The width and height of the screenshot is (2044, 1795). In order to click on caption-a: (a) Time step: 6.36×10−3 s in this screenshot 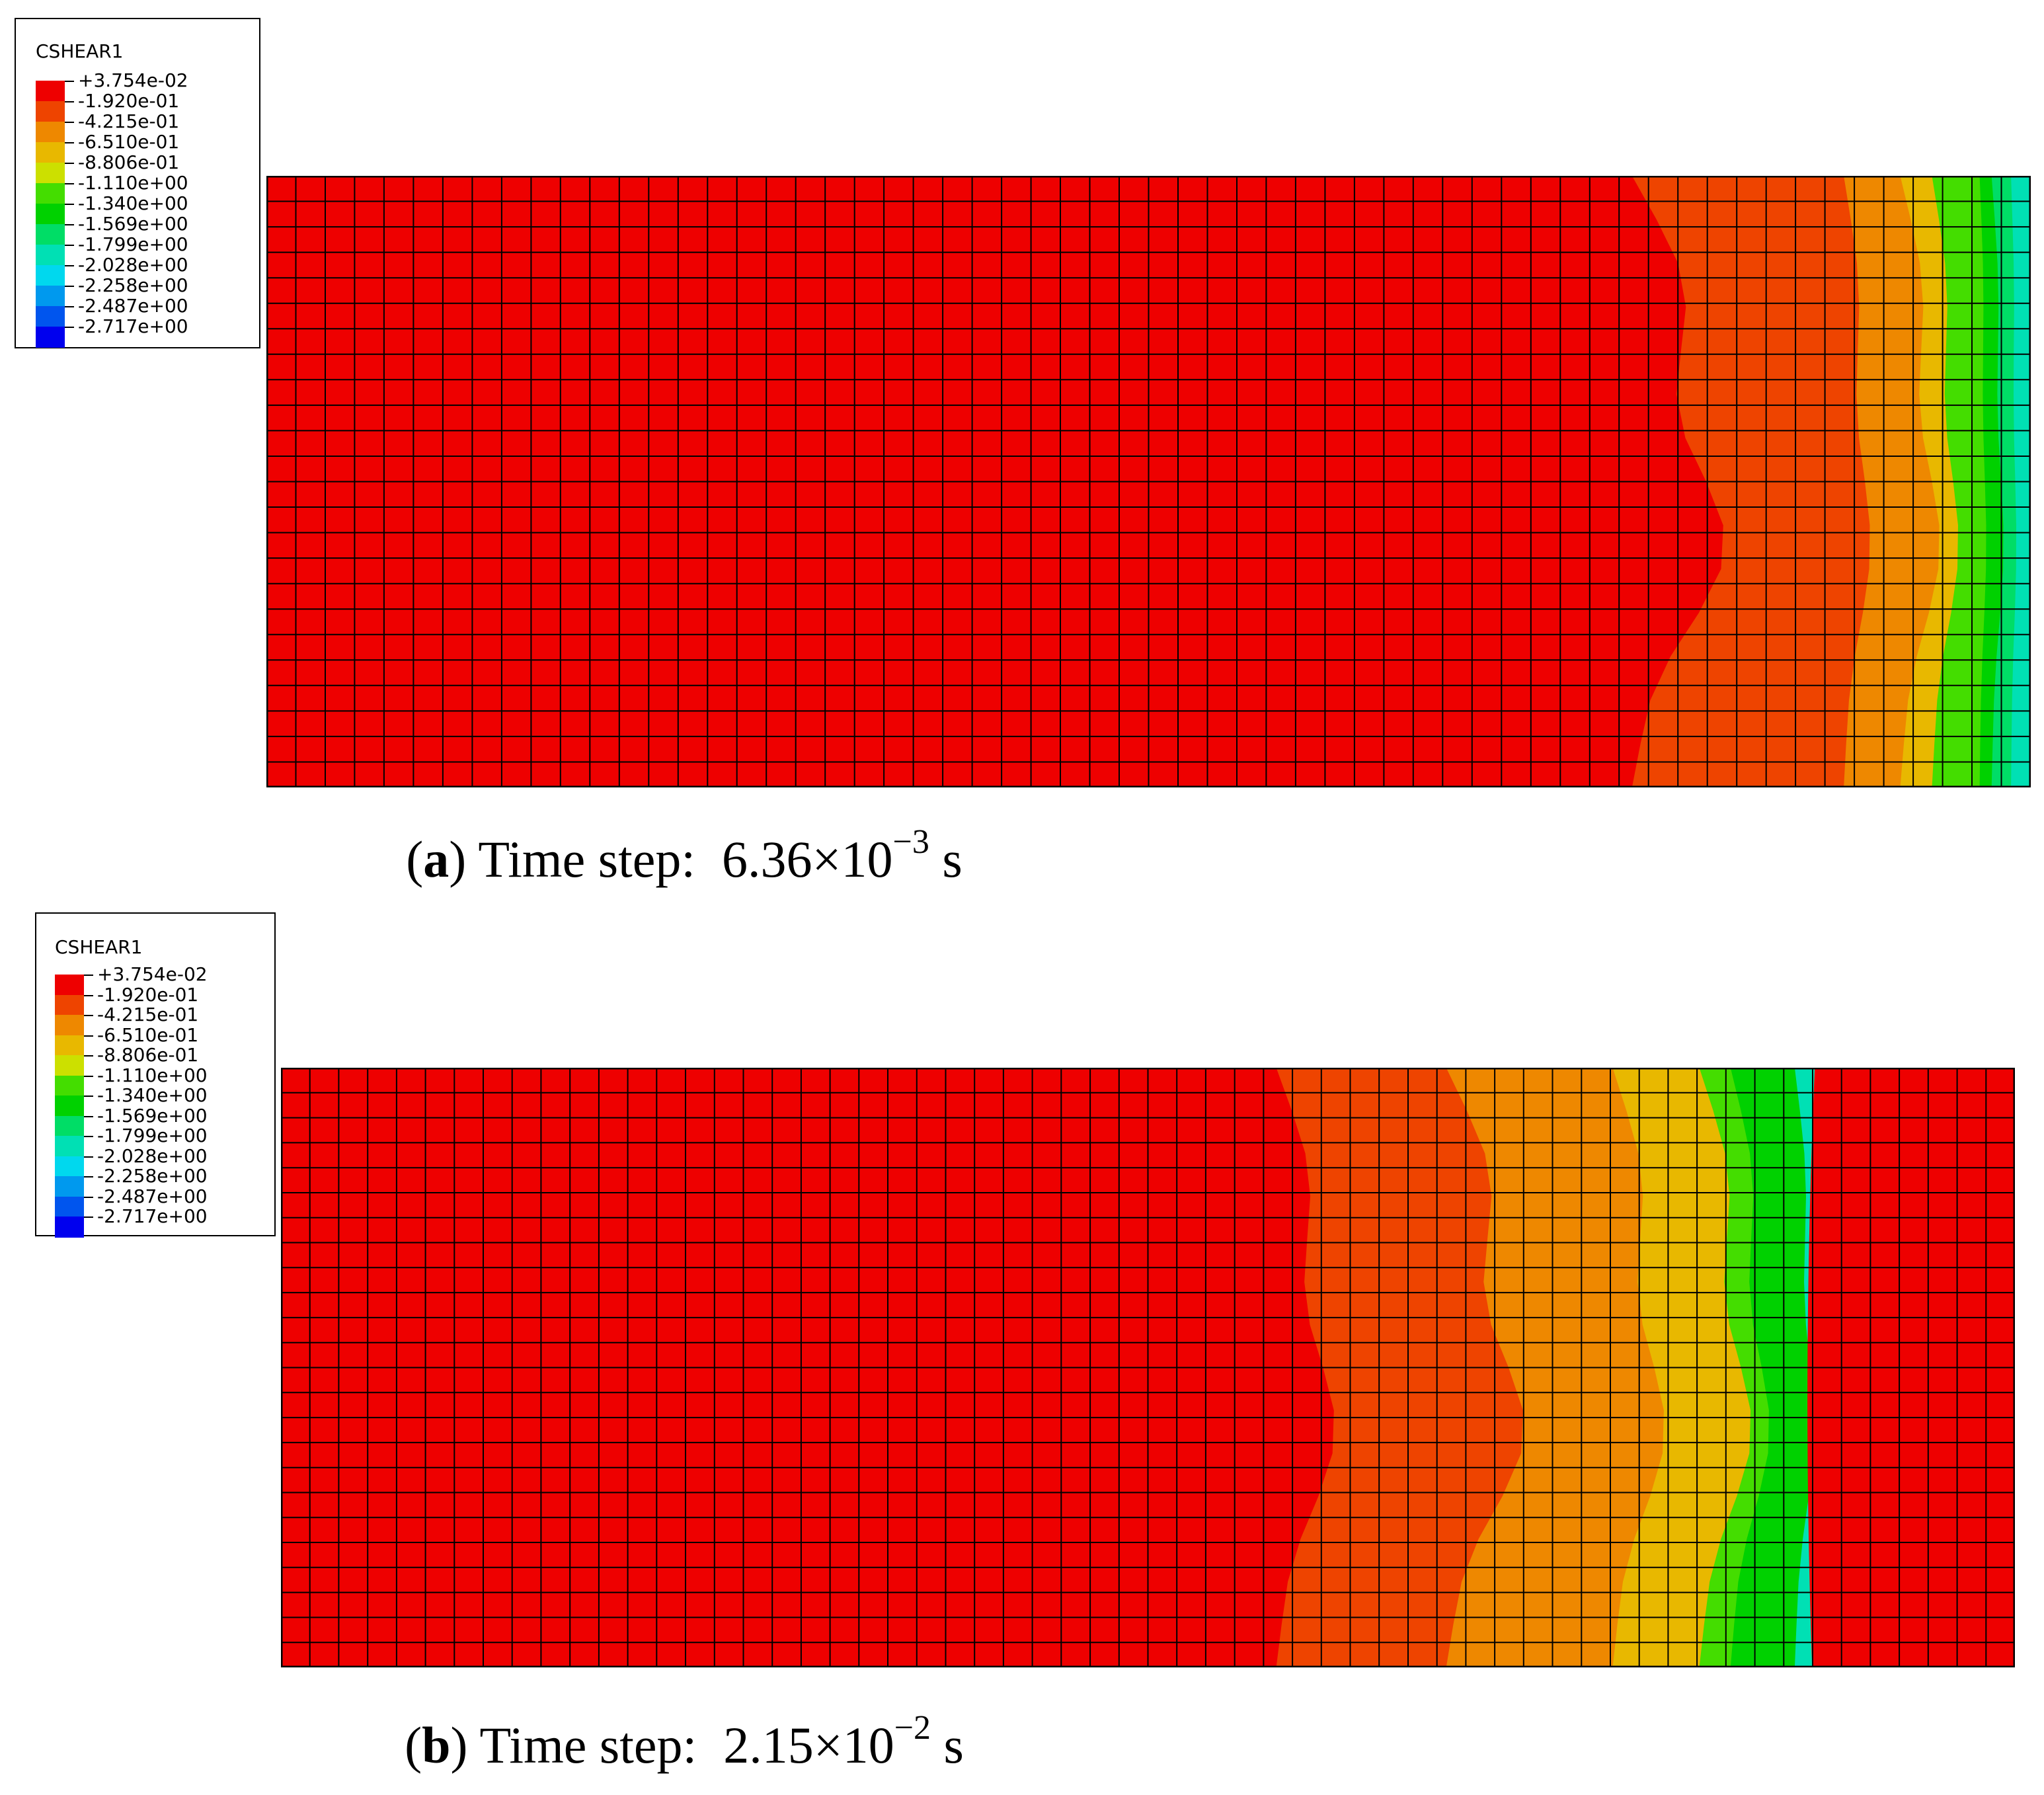, I will do `click(684, 856)`.